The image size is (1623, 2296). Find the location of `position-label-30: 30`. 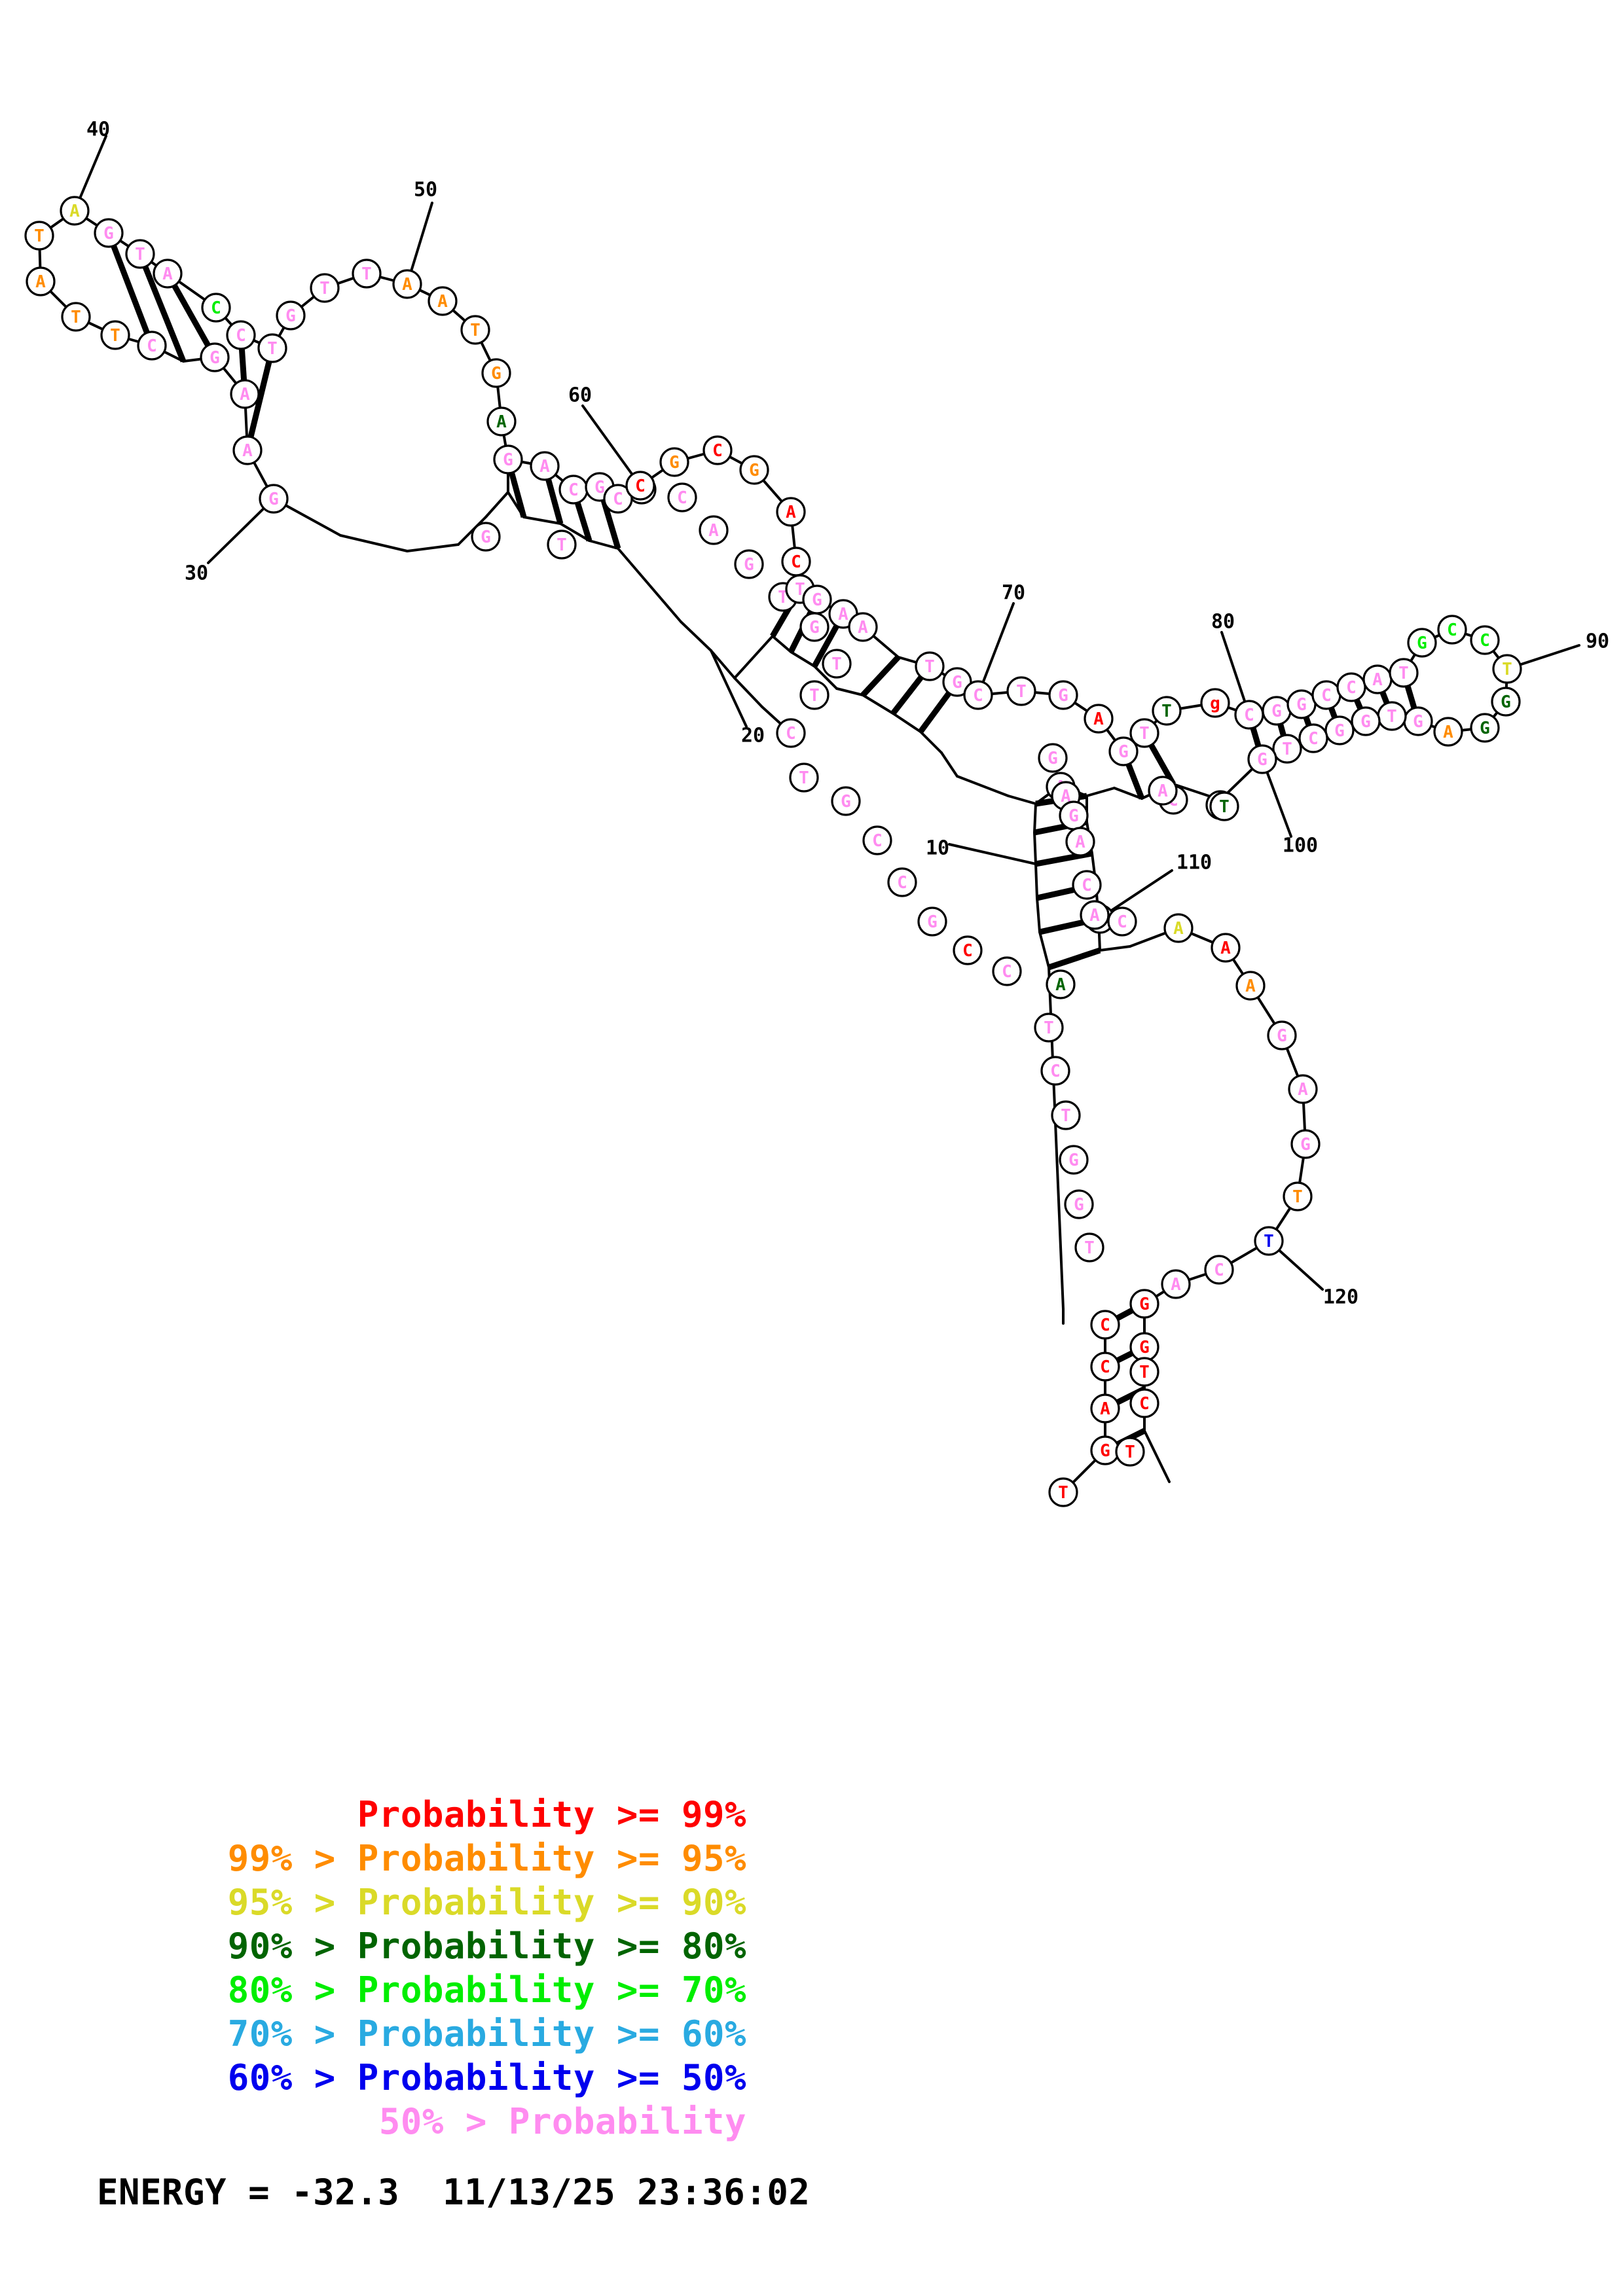

position-label-30: 30 is located at coordinates (196, 573).